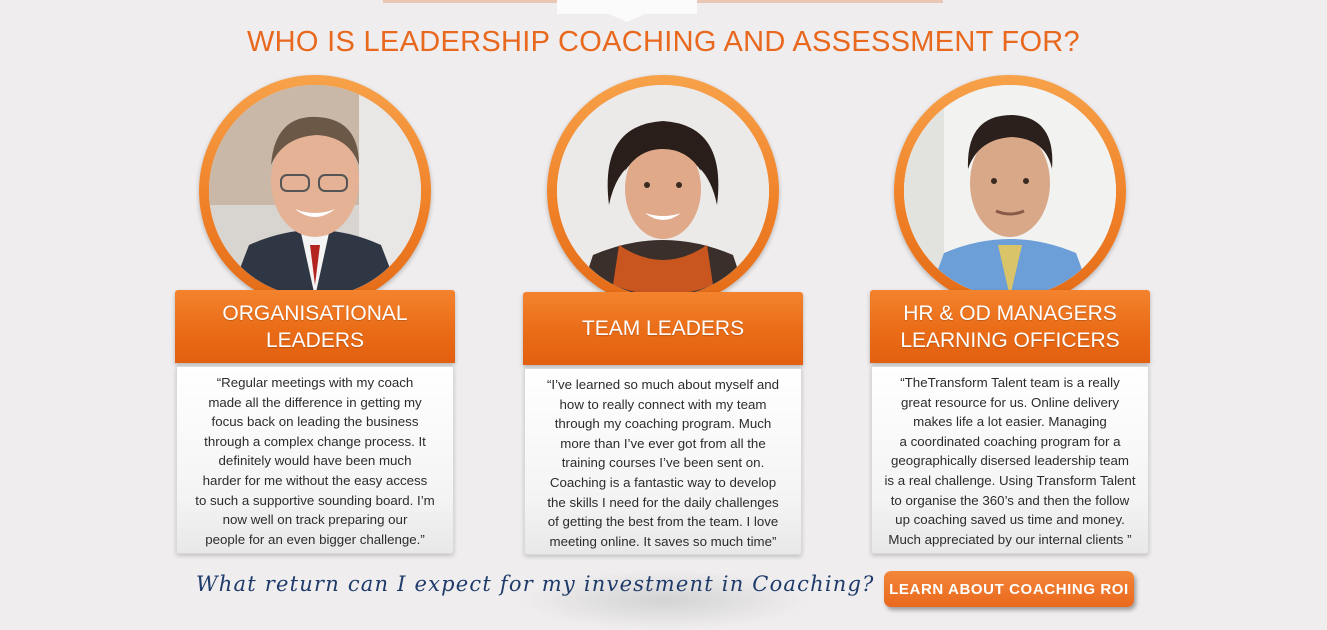  I want to click on man-in-blue-shirt-photo, so click(1010, 191).